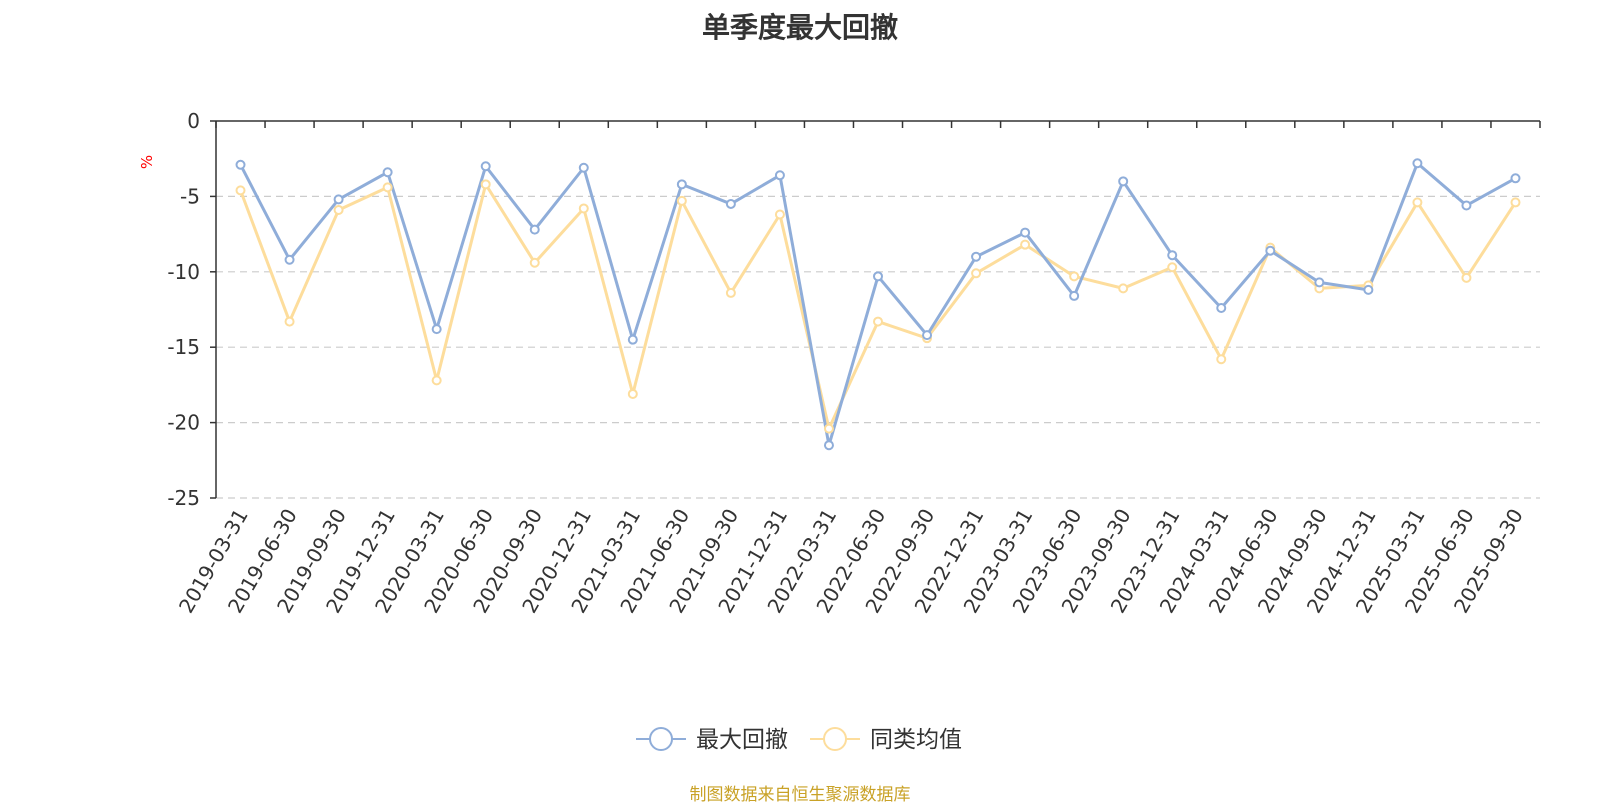 The height and width of the screenshot is (805, 1600). I want to click on source-note: 制图数据来自恒生聚源数据库, so click(800, 795).